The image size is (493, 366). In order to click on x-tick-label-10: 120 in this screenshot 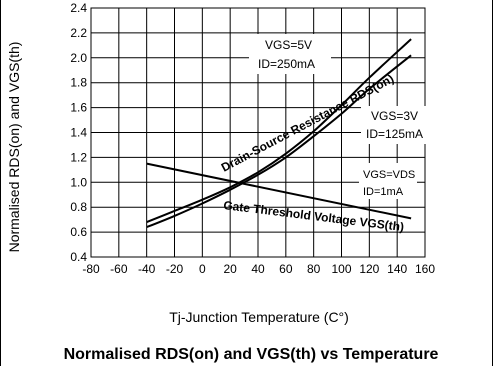, I will do `click(369, 269)`.